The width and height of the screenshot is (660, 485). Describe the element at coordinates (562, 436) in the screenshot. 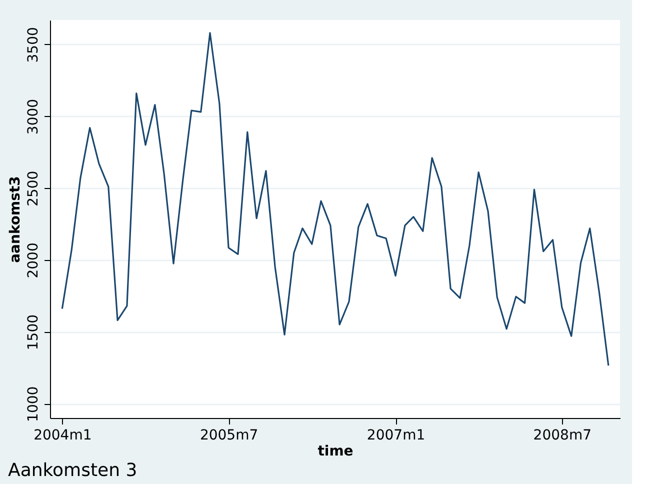

I see `x-tick-label: 2008m7` at that location.